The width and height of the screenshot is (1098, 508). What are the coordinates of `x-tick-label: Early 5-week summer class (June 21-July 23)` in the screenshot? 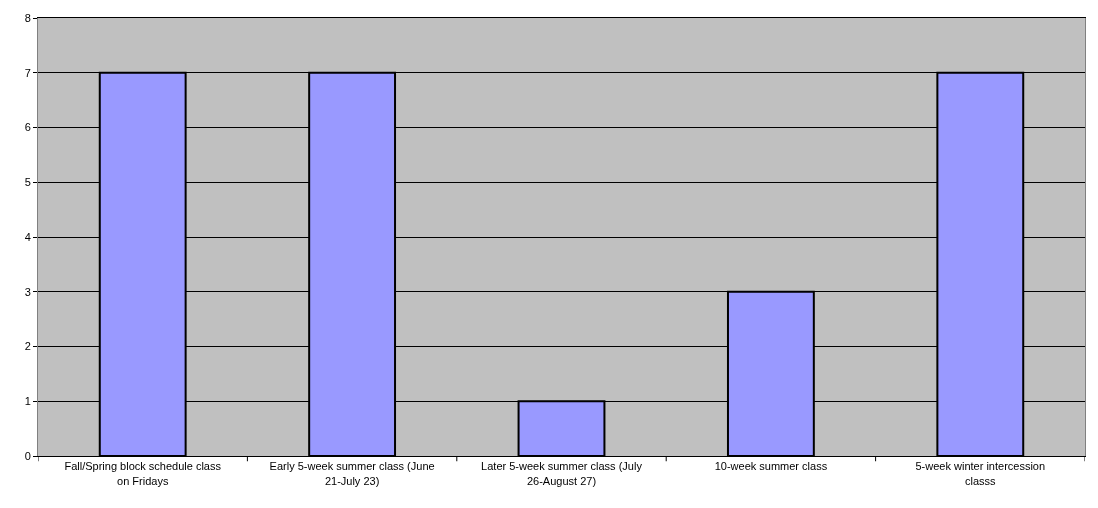 It's located at (352, 473).